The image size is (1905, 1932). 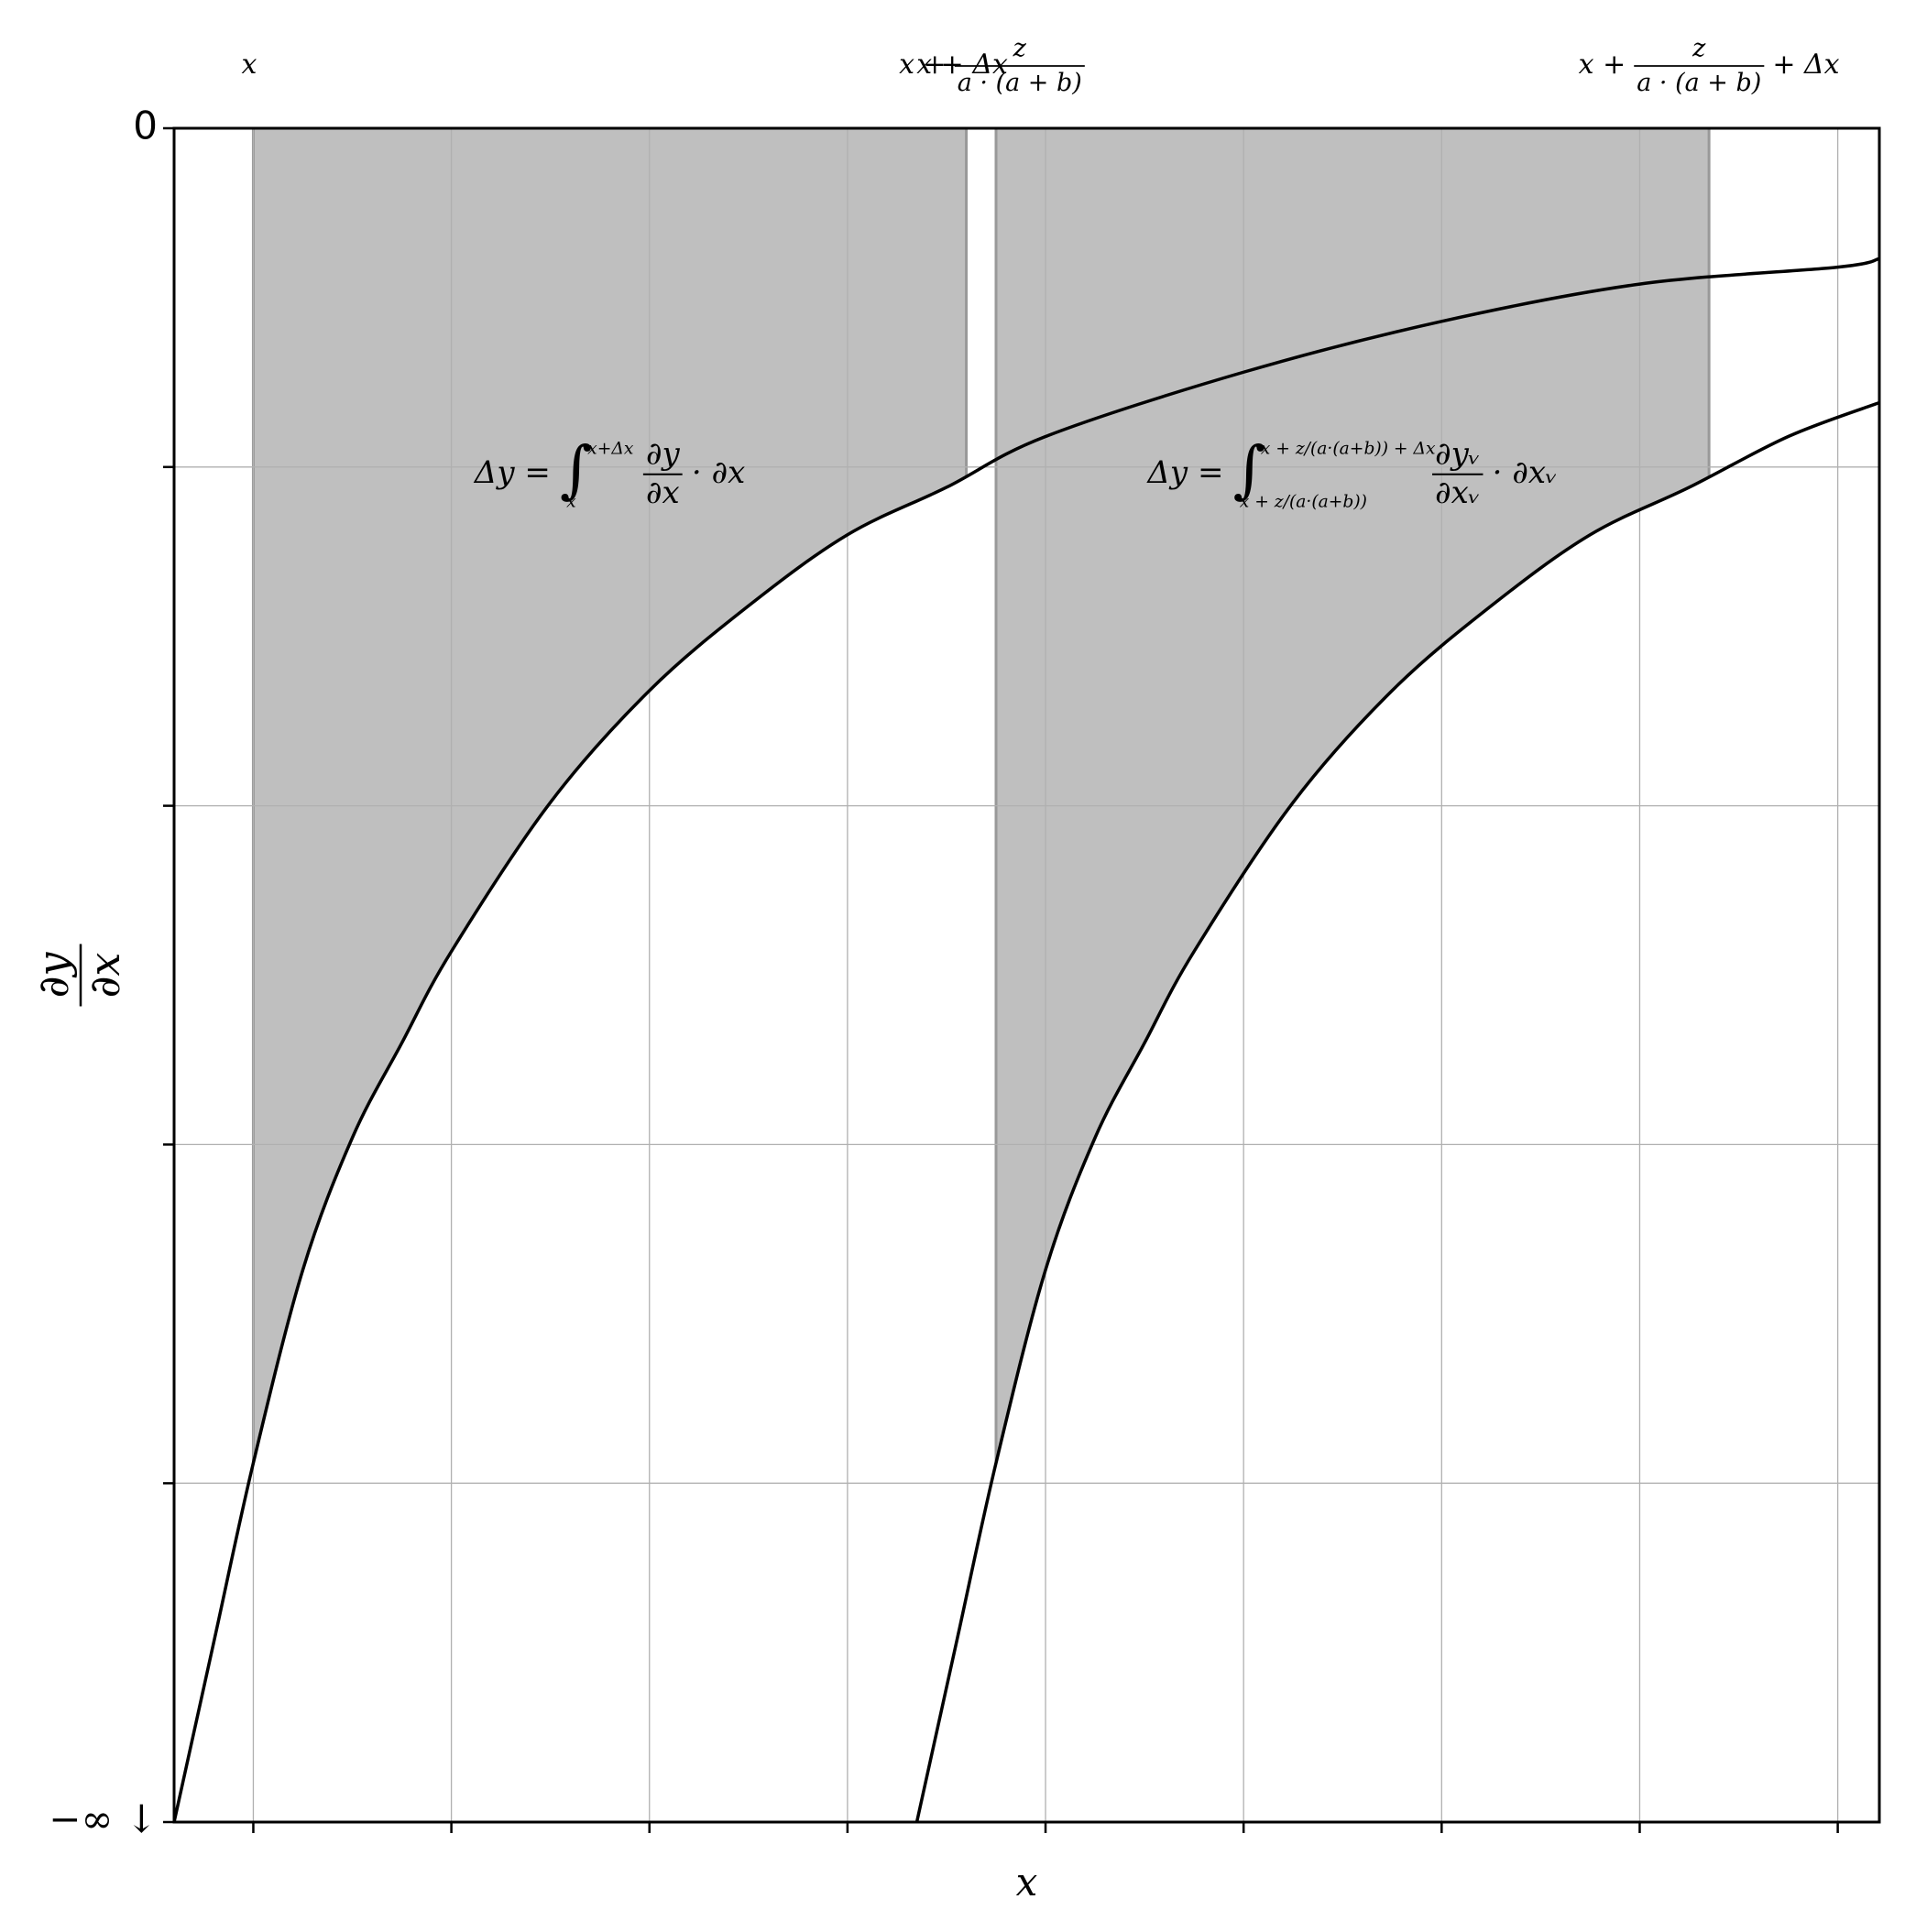 I want to click on y-axis-label: ∂y ∂x, so click(x=78, y=976).